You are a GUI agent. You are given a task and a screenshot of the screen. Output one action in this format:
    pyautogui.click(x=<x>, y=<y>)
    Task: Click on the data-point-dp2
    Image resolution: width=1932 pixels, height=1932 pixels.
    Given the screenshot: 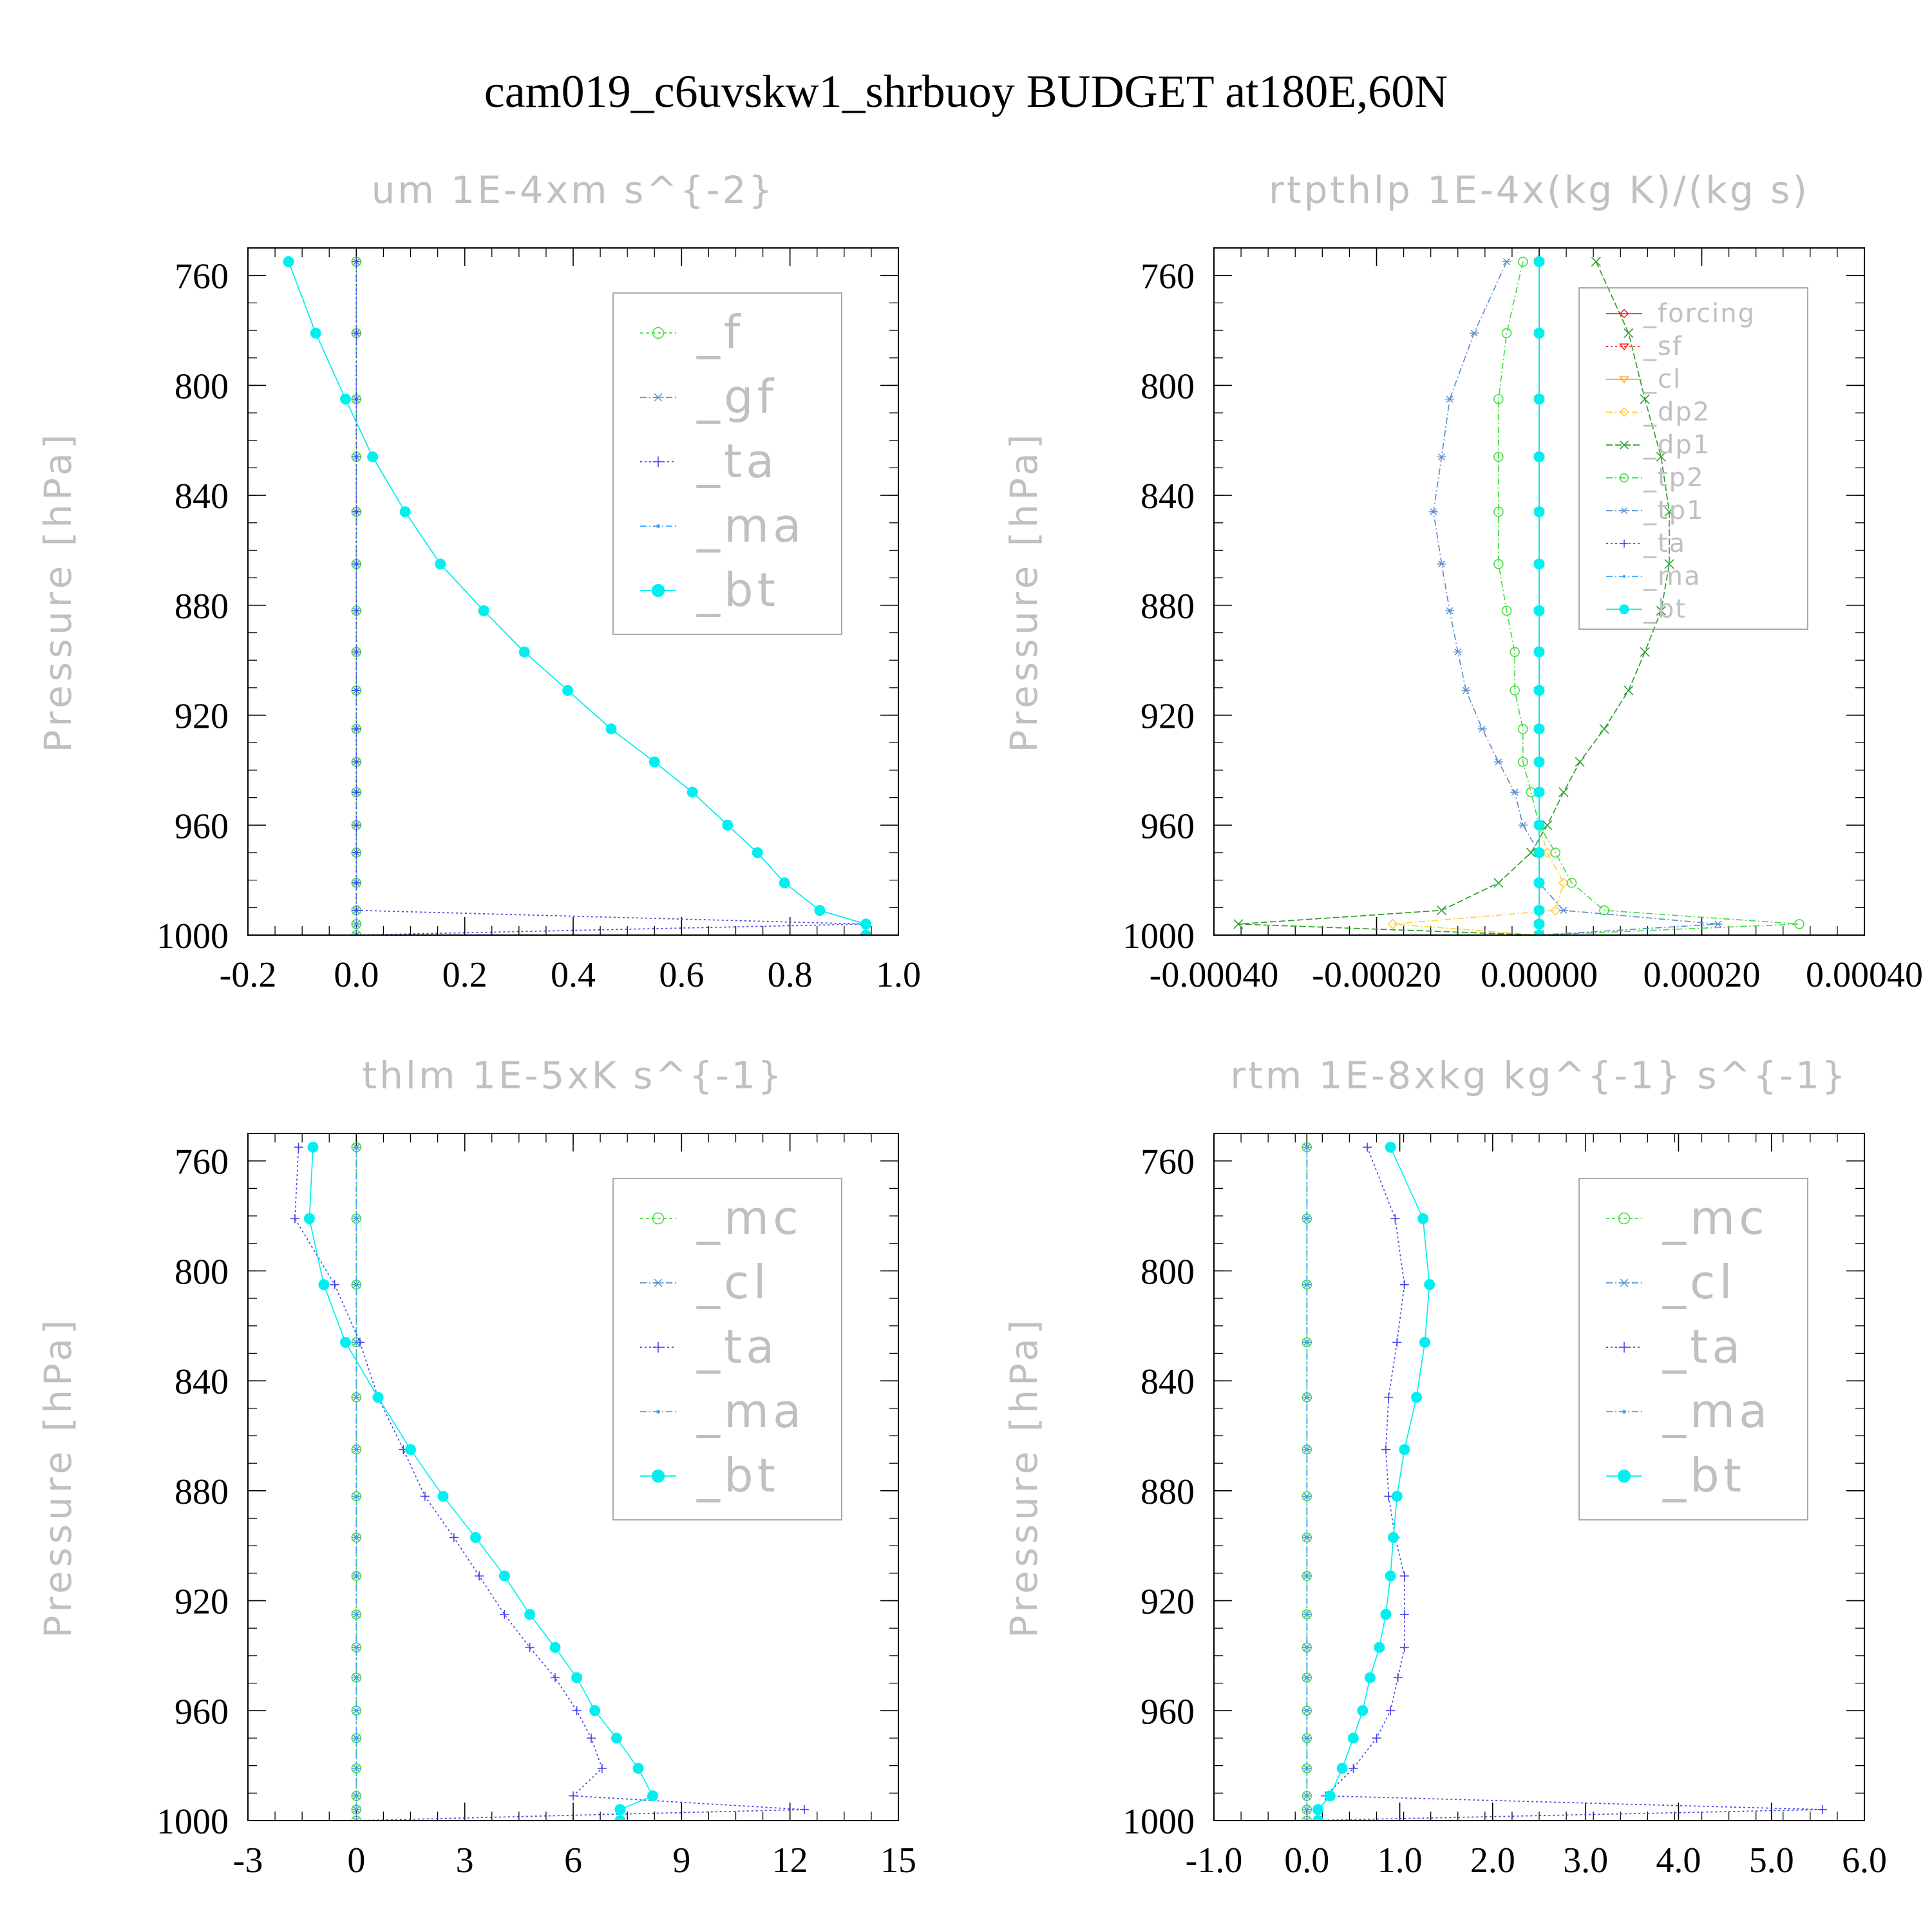 What is the action you would take?
    pyautogui.click(x=1556, y=910)
    